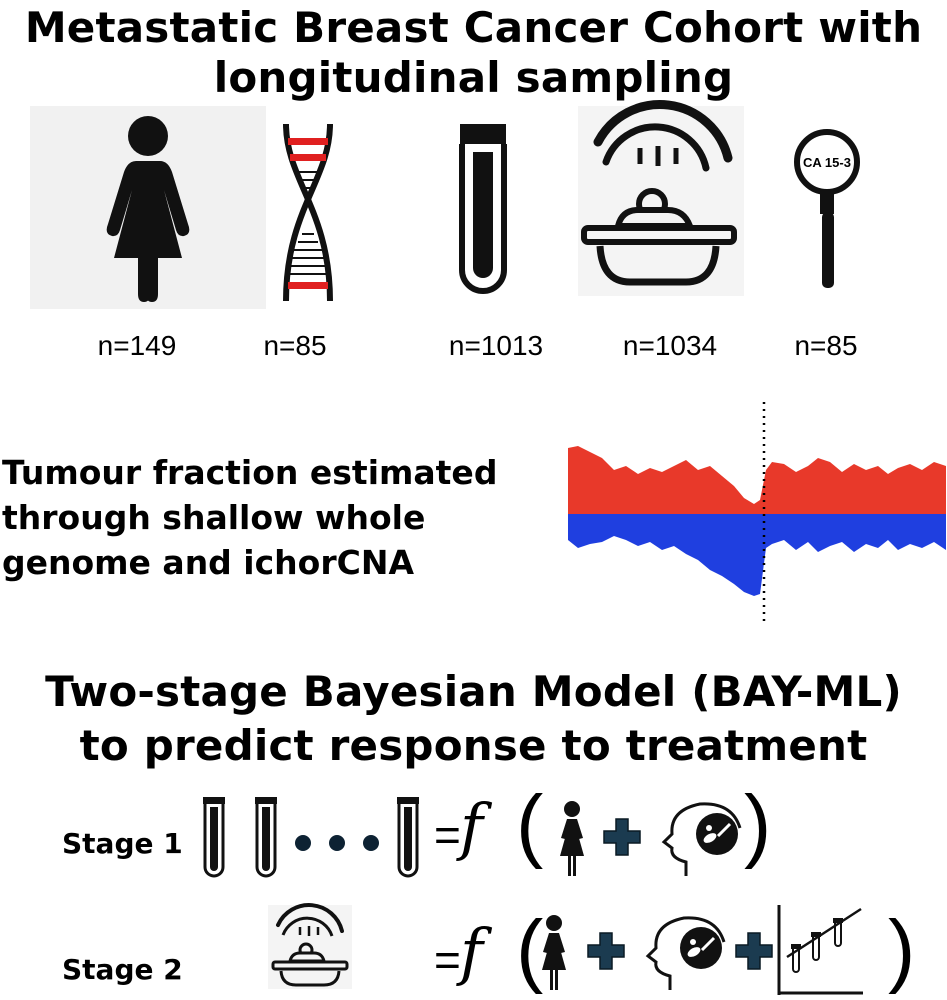 This screenshot has height=1000, width=947. Describe the element at coordinates (473, 77) in the screenshot. I see `page-title-line2: longitudinal sampling` at that location.